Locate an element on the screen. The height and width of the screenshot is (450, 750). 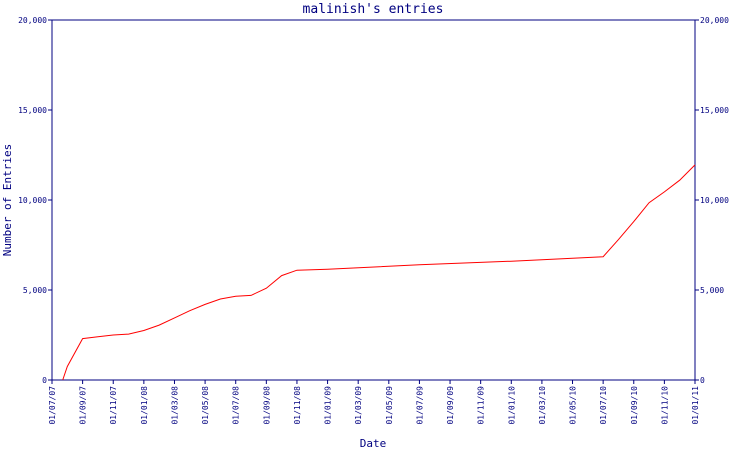
y2-tick-label: 0 is located at coordinates (702, 380).